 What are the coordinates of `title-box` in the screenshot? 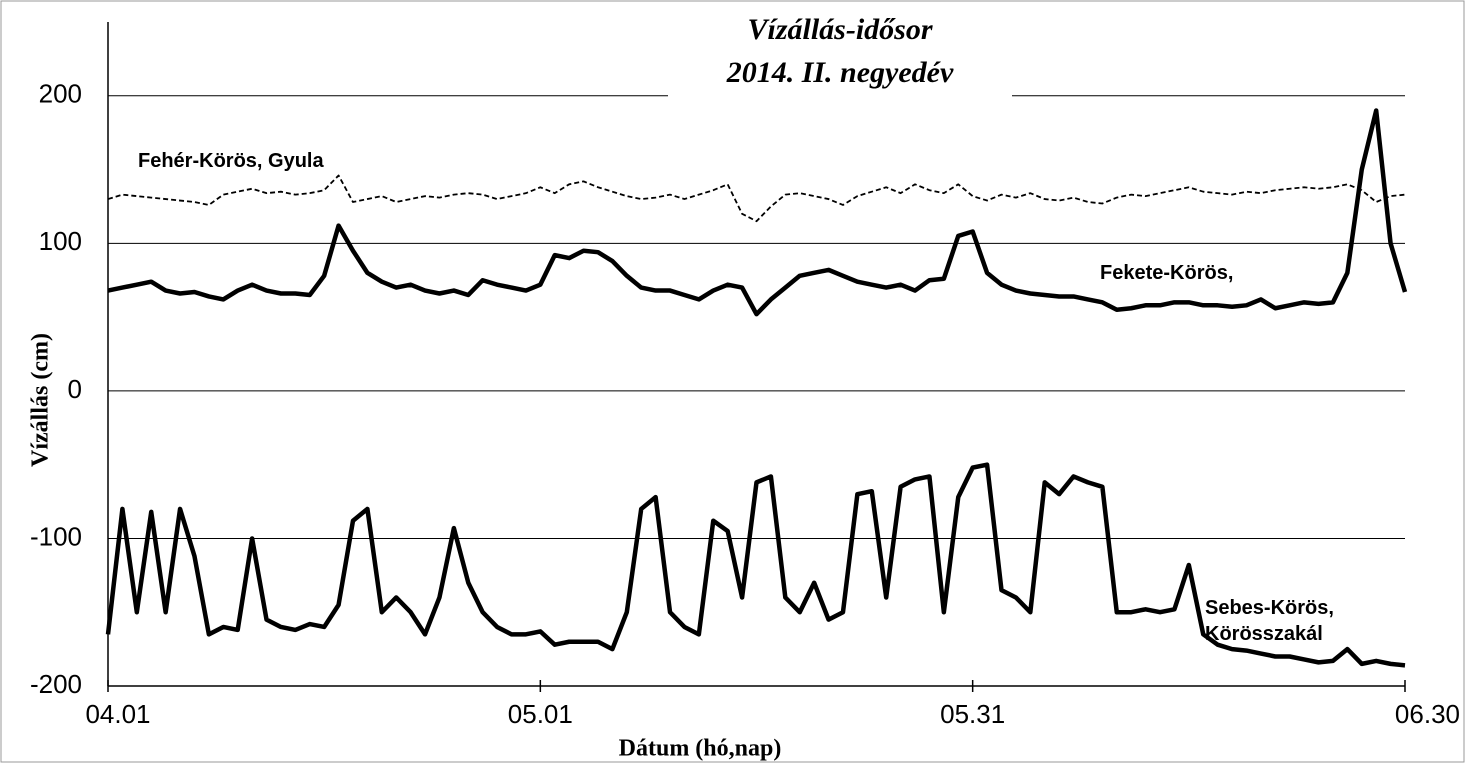 It's located at (840, 55).